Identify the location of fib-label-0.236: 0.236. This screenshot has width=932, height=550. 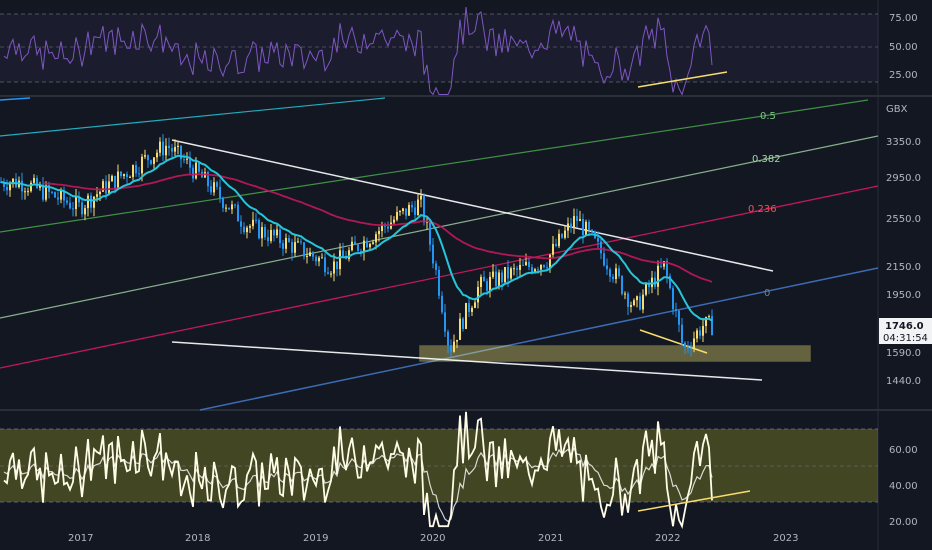
(762, 209).